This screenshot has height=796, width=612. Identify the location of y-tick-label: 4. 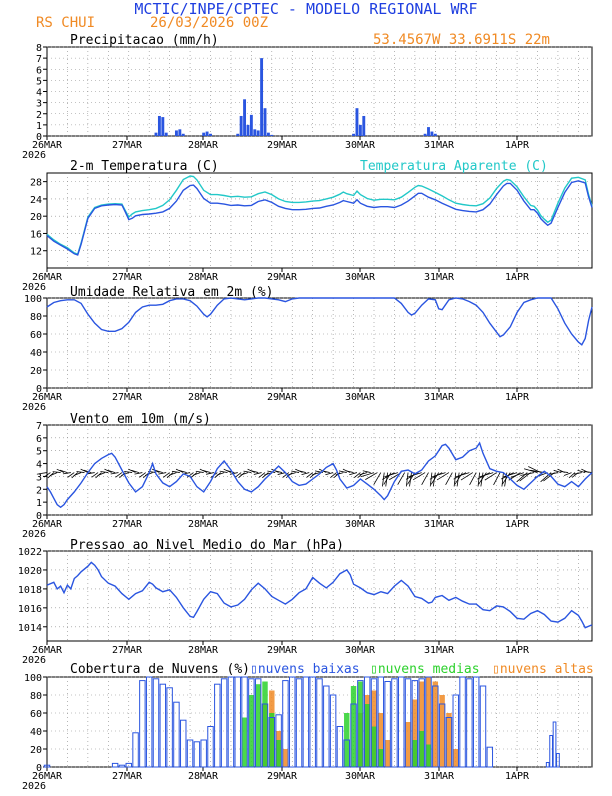
(39, 465).